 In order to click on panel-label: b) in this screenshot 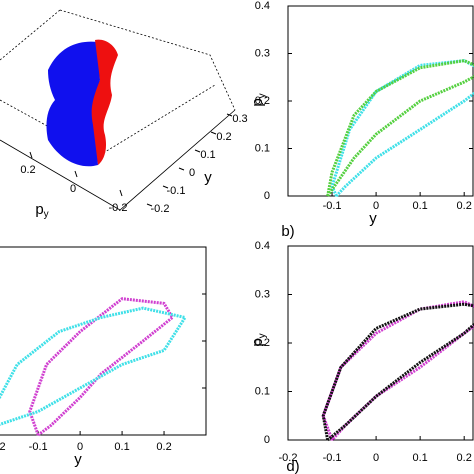, I will do `click(287, 231)`.